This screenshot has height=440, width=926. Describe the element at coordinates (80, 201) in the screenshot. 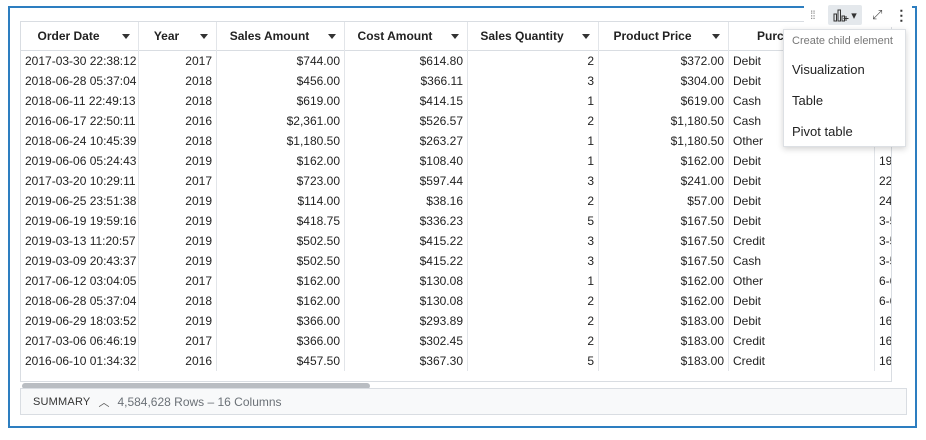

I see `table-cell: 2019-06-25 23:51:38` at that location.